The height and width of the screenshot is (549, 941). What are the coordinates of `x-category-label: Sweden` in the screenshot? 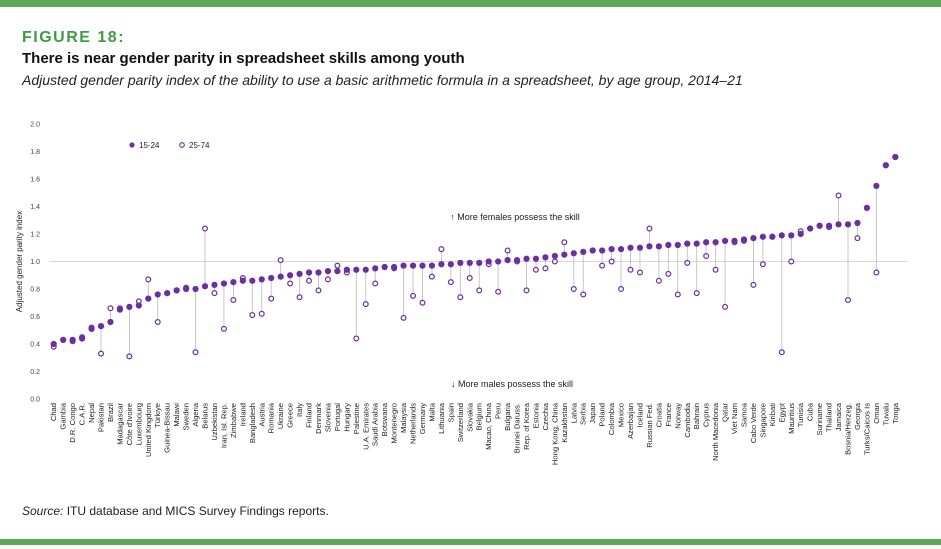 It's located at (186, 416).